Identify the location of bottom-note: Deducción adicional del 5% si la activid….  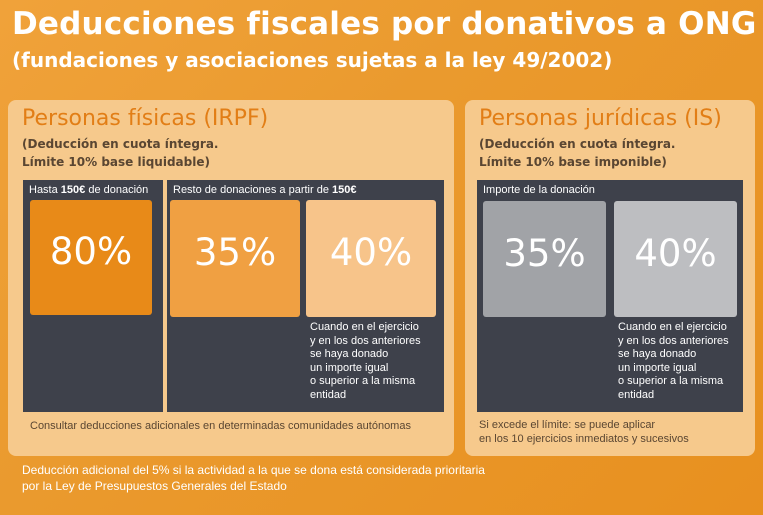
(253, 478).